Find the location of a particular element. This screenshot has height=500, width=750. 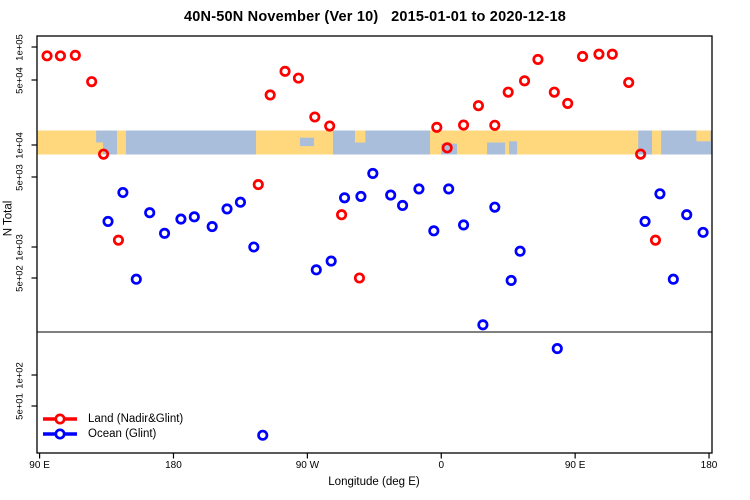

legend-item-ocean: Ocean (Glint) is located at coordinates (111, 434).